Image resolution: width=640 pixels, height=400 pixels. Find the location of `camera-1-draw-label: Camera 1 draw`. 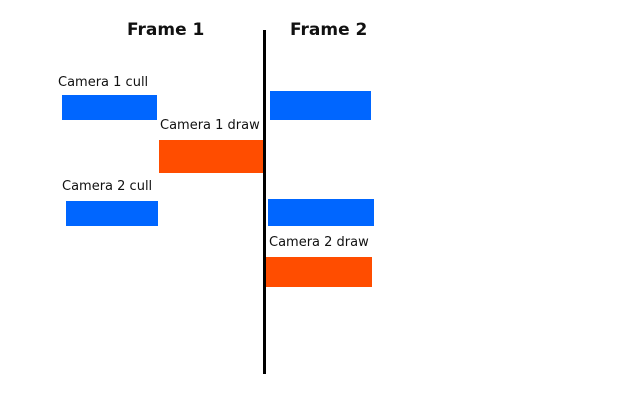

camera-1-draw-label: Camera 1 draw is located at coordinates (210, 125).